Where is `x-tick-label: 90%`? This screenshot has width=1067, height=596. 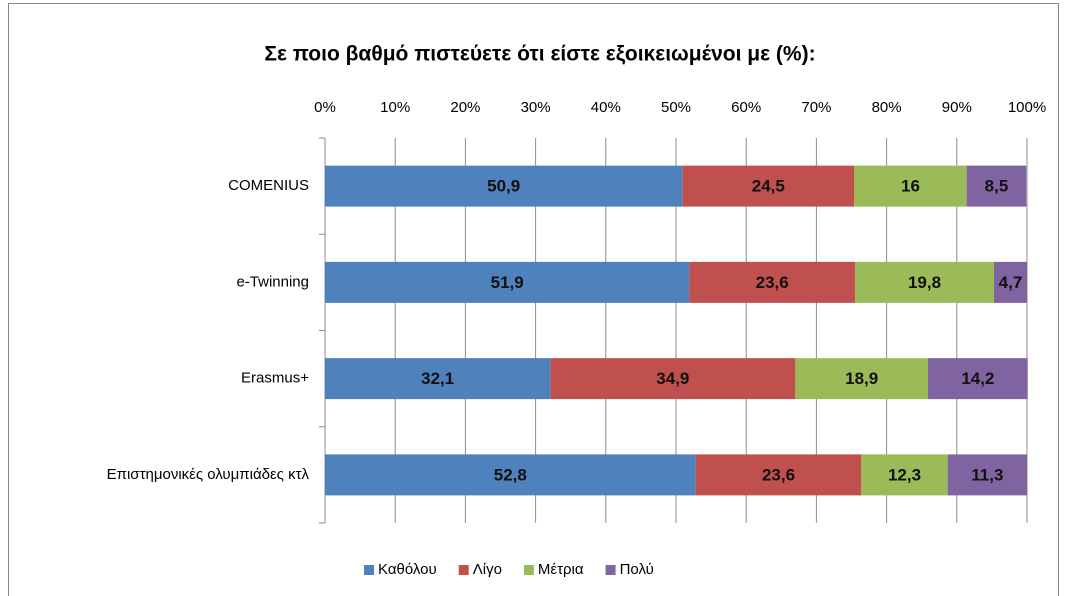 x-tick-label: 90% is located at coordinates (957, 107).